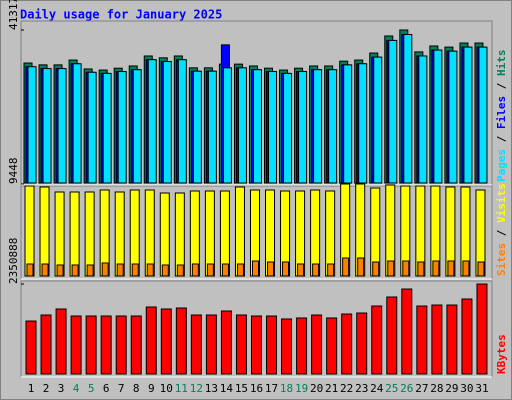 This screenshot has height=400, width=512. What do you see at coordinates (331, 388) in the screenshot?
I see `x-tick-label: 21` at bounding box center [331, 388].